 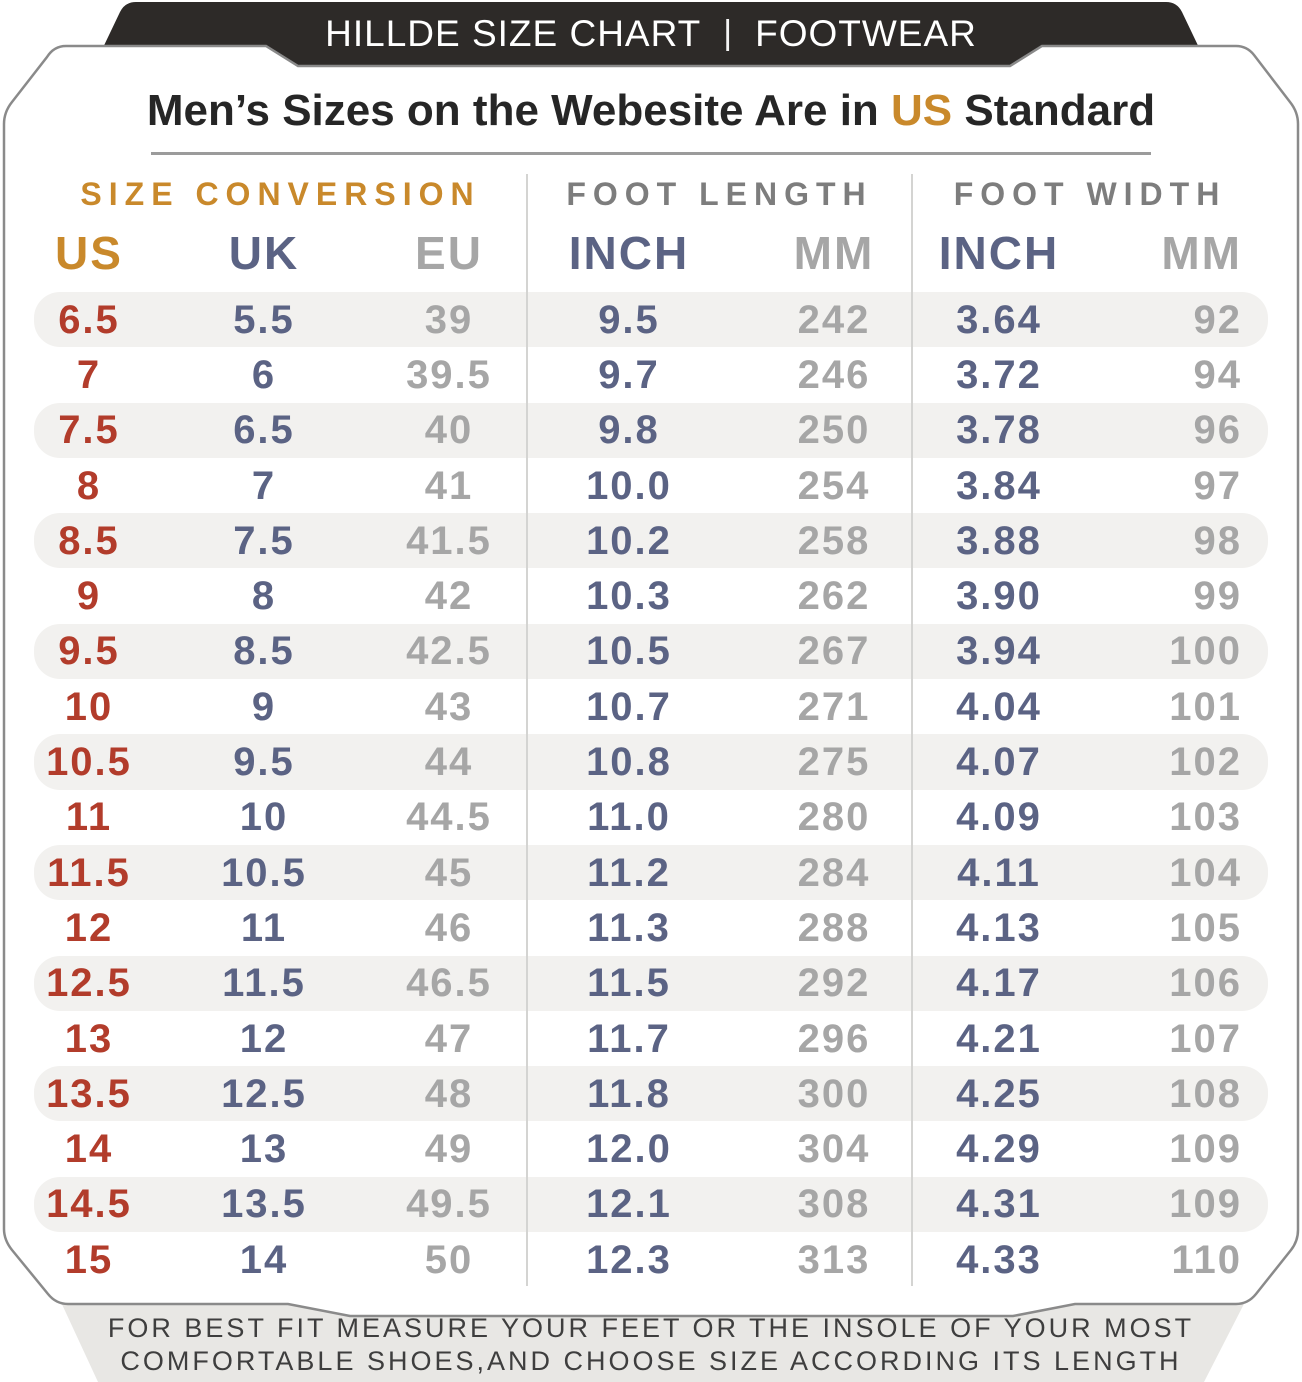 What do you see at coordinates (999, 485) in the screenshot?
I see `cell-width-inch: 3.84` at bounding box center [999, 485].